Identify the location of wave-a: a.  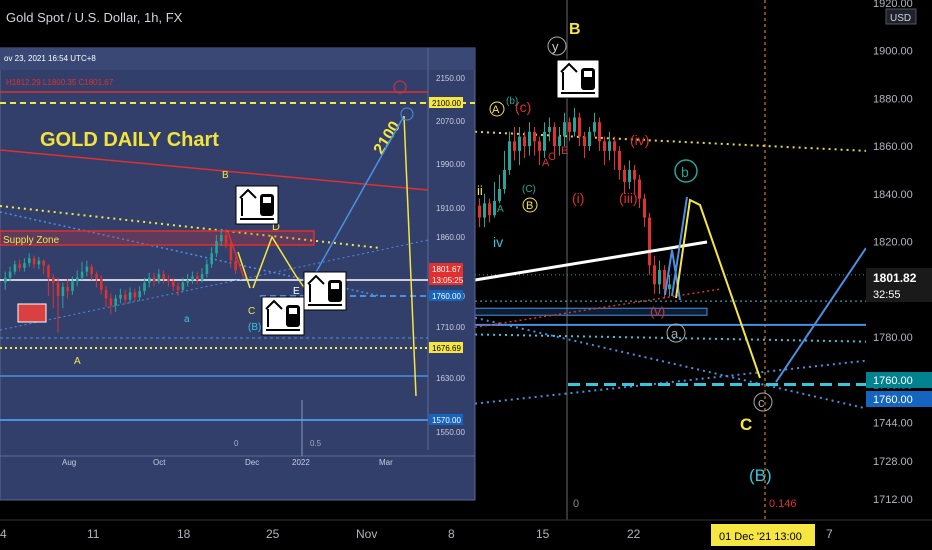
(675, 333).